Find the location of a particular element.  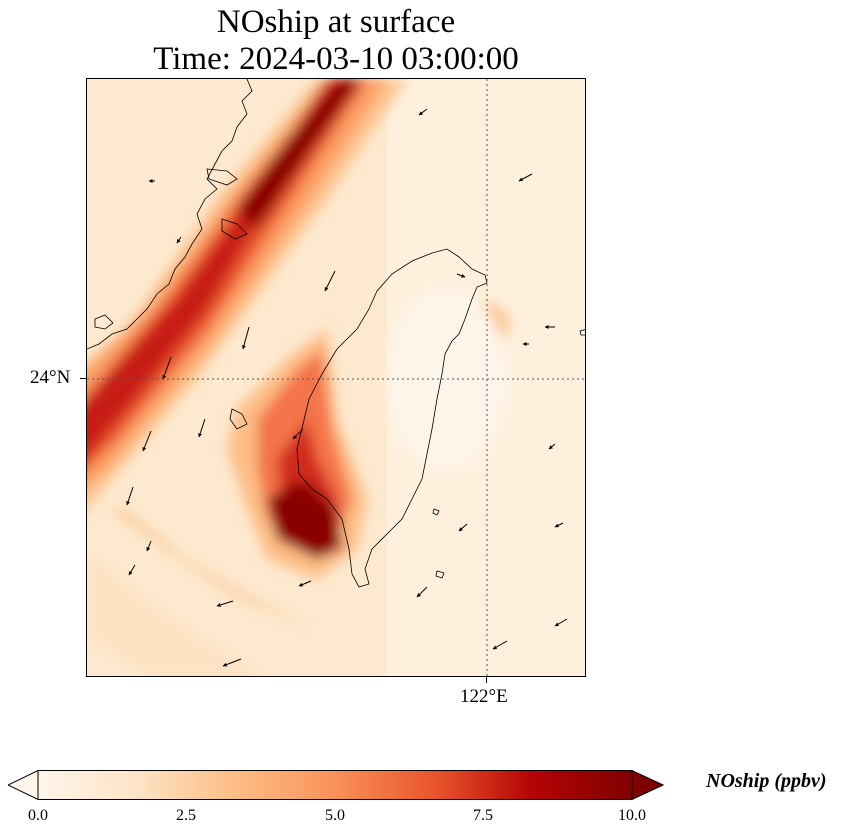

colorbar-gradient is located at coordinates (335, 785).